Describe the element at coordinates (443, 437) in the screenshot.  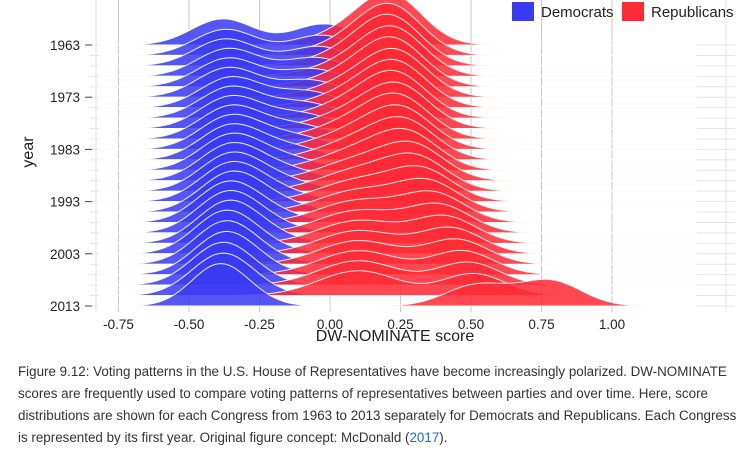
I see `caption-end: ).` at that location.